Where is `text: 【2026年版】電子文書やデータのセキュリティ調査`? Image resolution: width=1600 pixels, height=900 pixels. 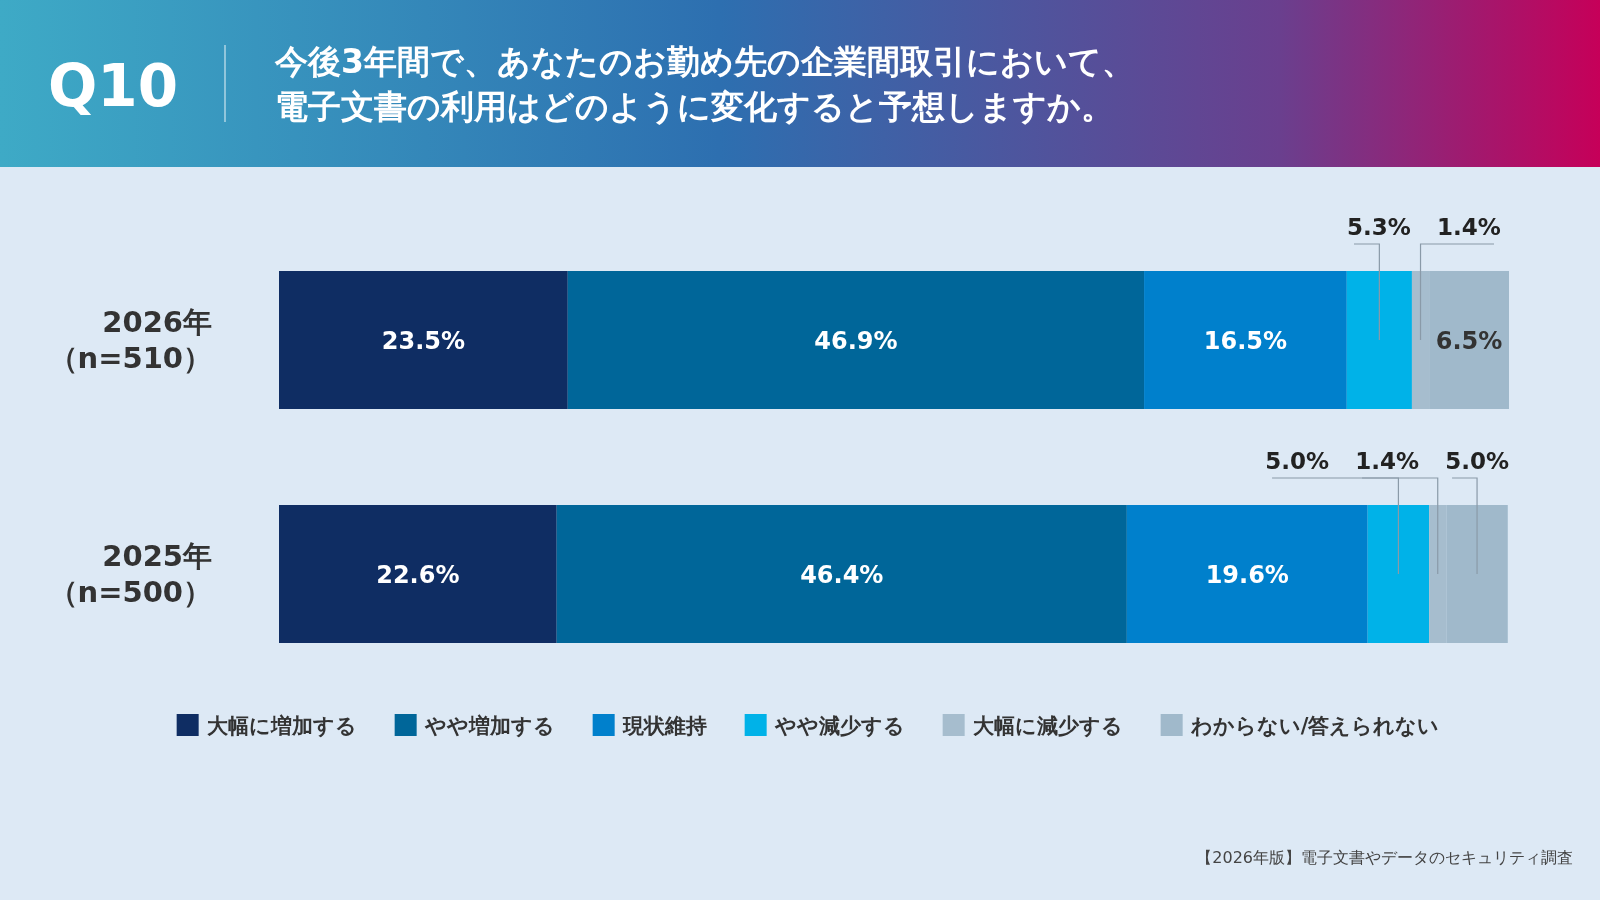 text: 【2026年版】電子文書やデータのセキュリティ調査 is located at coordinates (1384, 857).